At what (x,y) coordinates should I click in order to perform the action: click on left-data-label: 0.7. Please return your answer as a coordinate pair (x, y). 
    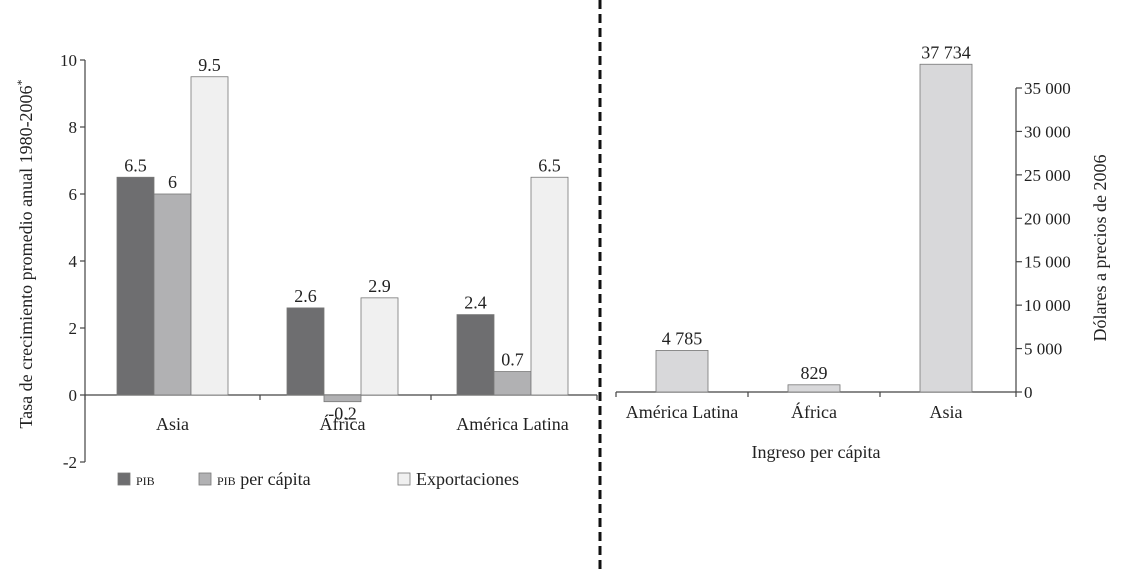
    Looking at the image, I should click on (512, 360).